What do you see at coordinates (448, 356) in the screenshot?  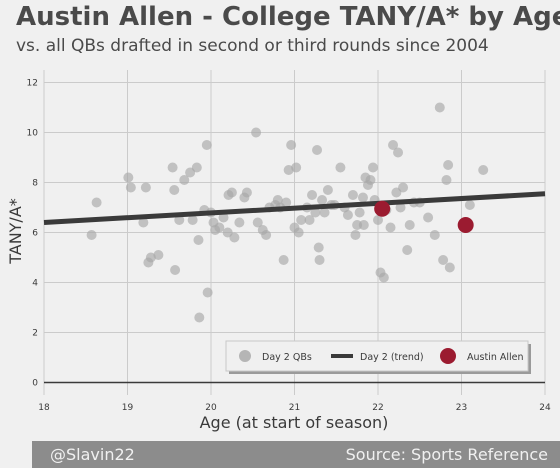 I see `legend-marker-austin-allen` at bounding box center [448, 356].